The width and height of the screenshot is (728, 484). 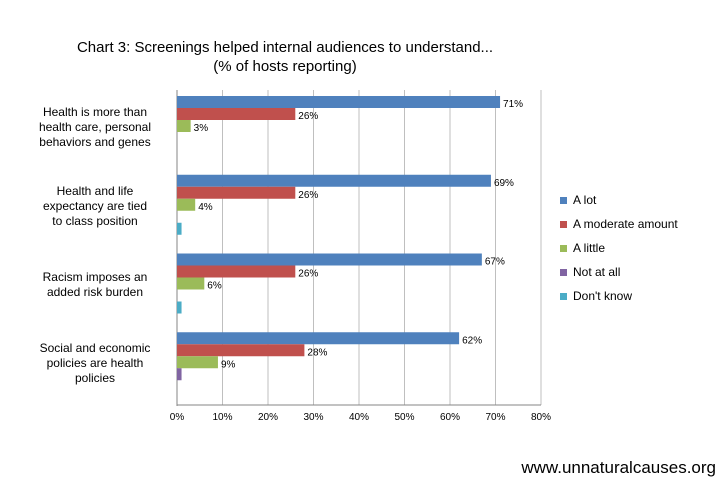 I want to click on category-label: Racism imposes an added risk burden, so click(x=95, y=285).